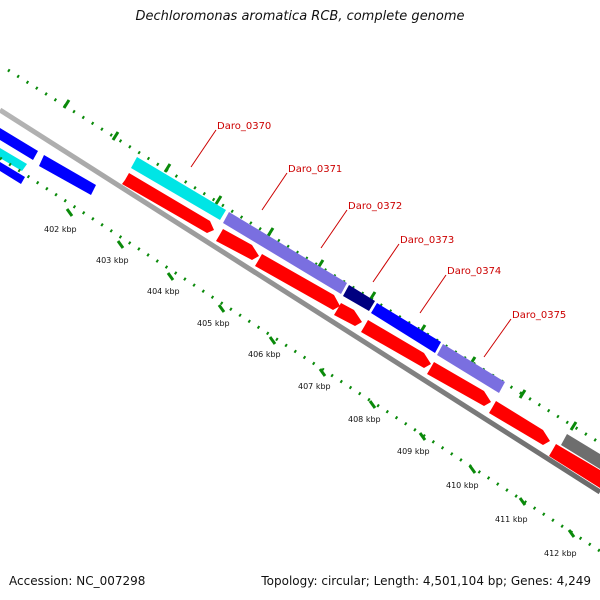 This screenshot has height=600, width=600. I want to click on kbp-label: 409 kbp, so click(413, 451).